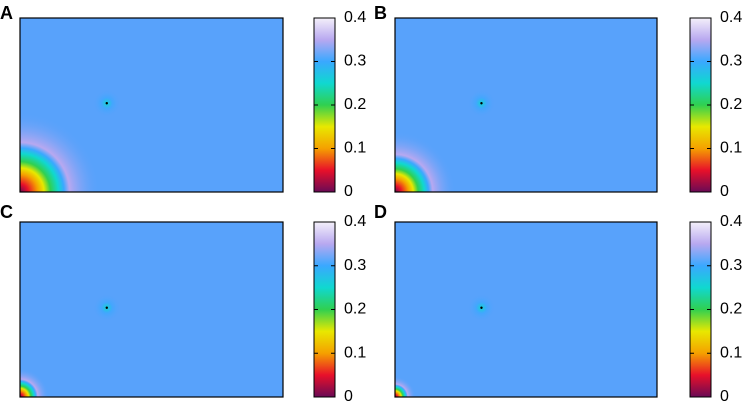  Describe the element at coordinates (6, 13) in the screenshot. I see `panel-label: A` at that location.